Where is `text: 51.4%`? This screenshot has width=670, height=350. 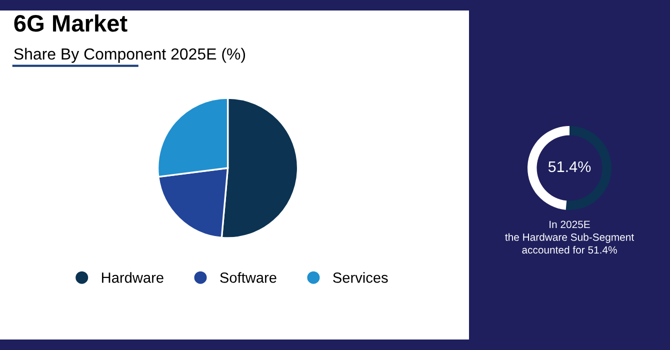
text: 51.4% is located at coordinates (569, 166).